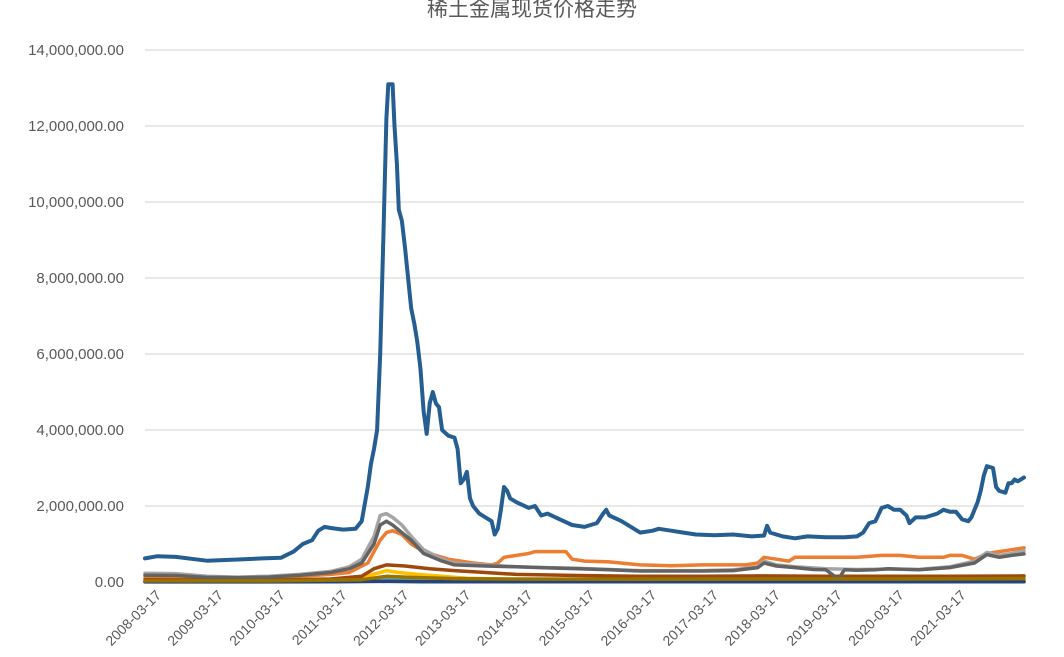 This screenshot has height=657, width=1064. Describe the element at coordinates (532, 10) in the screenshot. I see `chart-title: 稀土金属现货价格走势` at that location.